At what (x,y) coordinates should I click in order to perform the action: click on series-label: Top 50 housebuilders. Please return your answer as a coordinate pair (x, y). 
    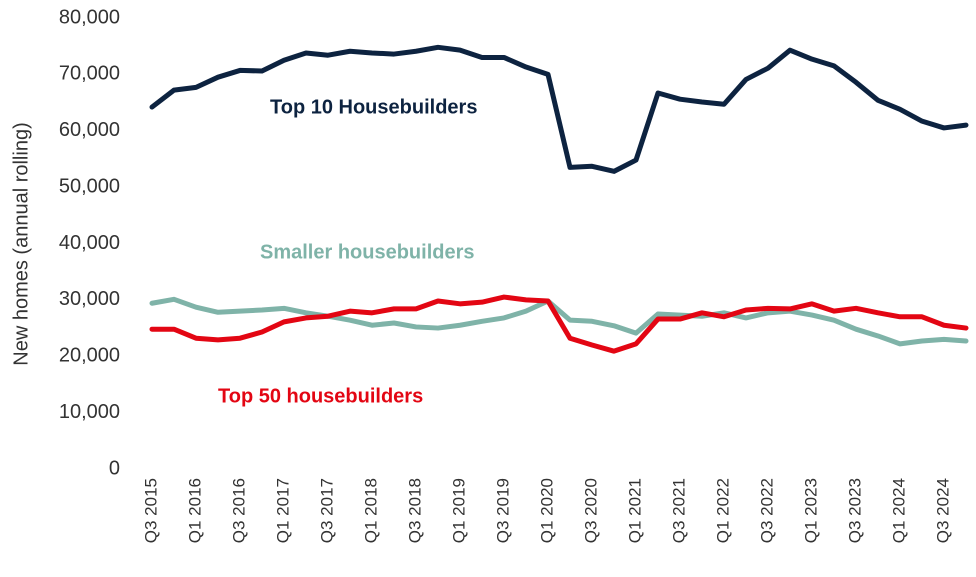
    Looking at the image, I should click on (320, 396).